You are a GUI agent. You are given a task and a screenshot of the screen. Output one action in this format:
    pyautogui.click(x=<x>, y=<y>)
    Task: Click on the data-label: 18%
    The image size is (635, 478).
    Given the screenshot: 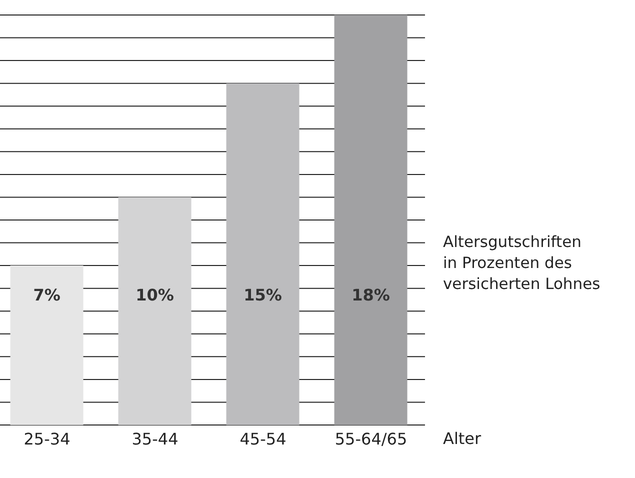 What is the action you would take?
    pyautogui.click(x=371, y=295)
    